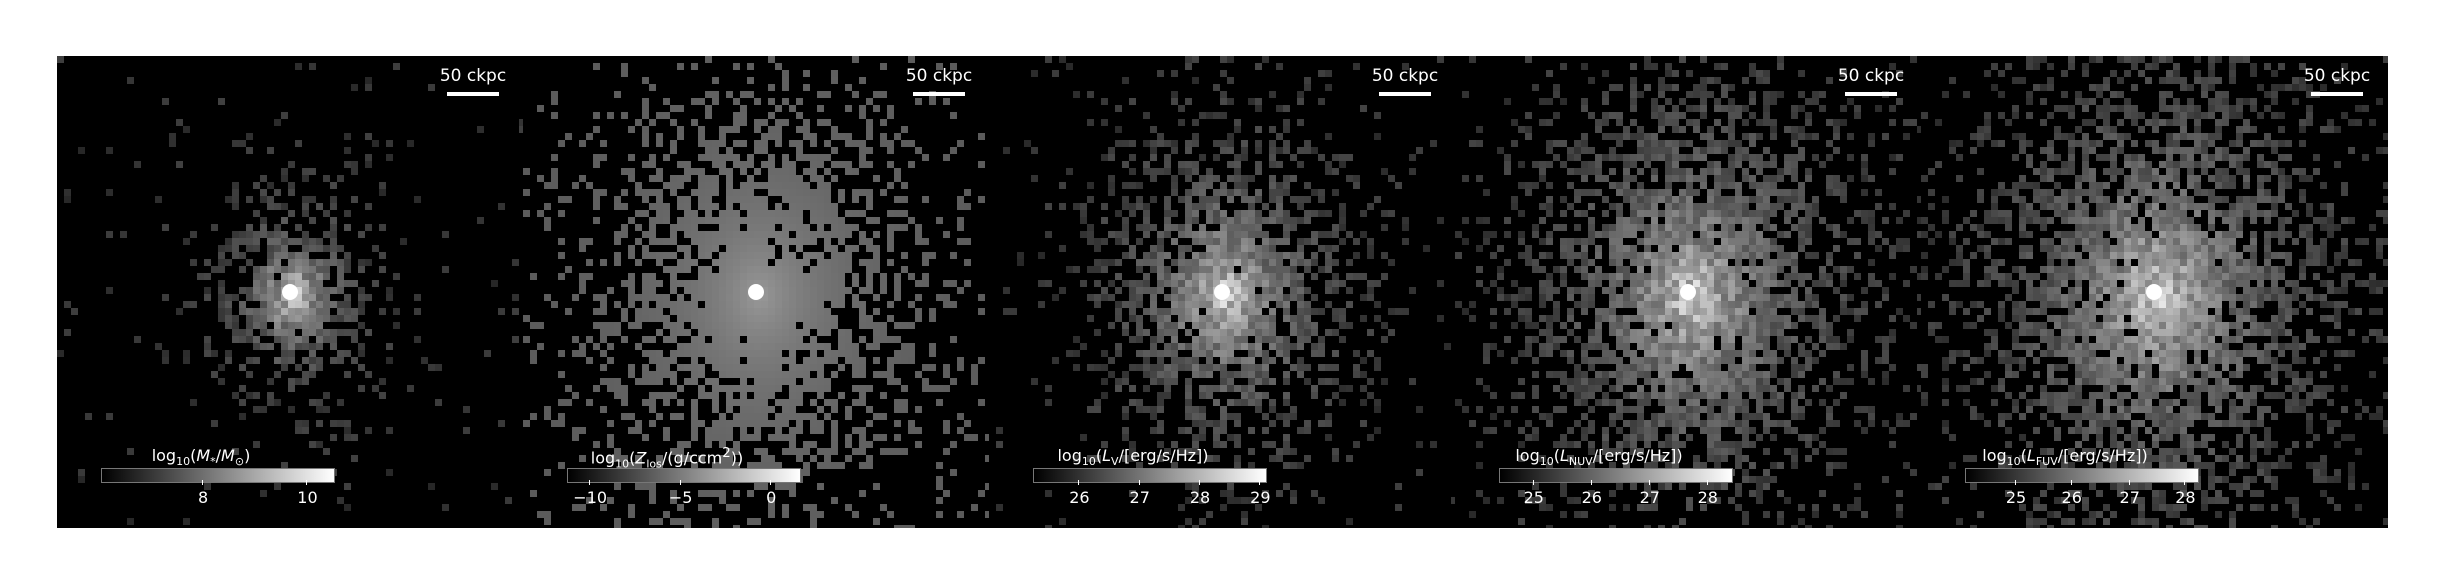  I want to click on colorbar-tick: 0, so click(771, 493).